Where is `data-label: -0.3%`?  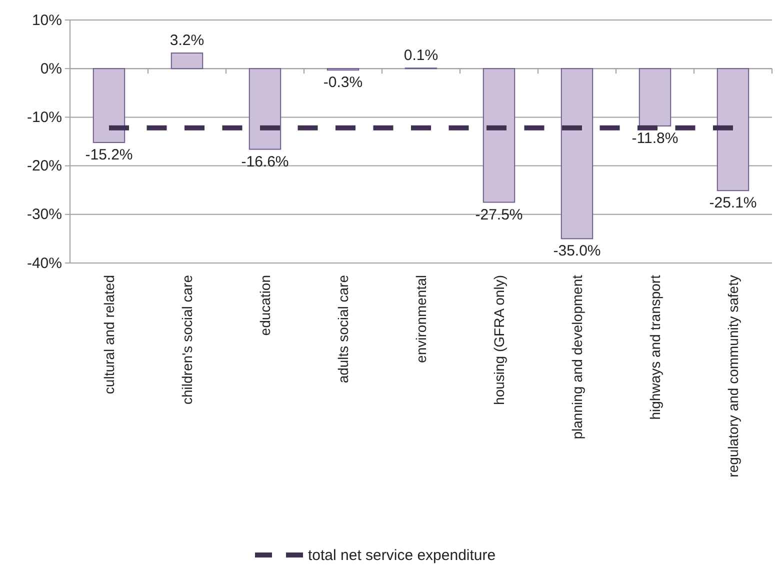 data-label: -0.3% is located at coordinates (343, 83).